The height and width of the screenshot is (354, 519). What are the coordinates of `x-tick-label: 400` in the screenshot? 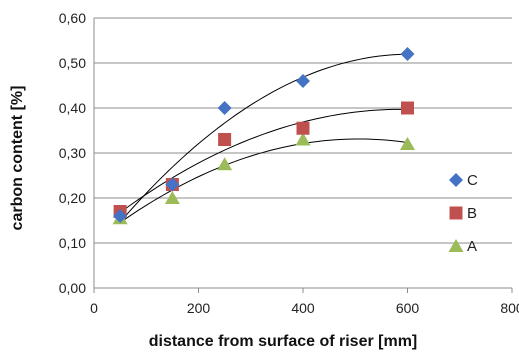 It's located at (303, 308).